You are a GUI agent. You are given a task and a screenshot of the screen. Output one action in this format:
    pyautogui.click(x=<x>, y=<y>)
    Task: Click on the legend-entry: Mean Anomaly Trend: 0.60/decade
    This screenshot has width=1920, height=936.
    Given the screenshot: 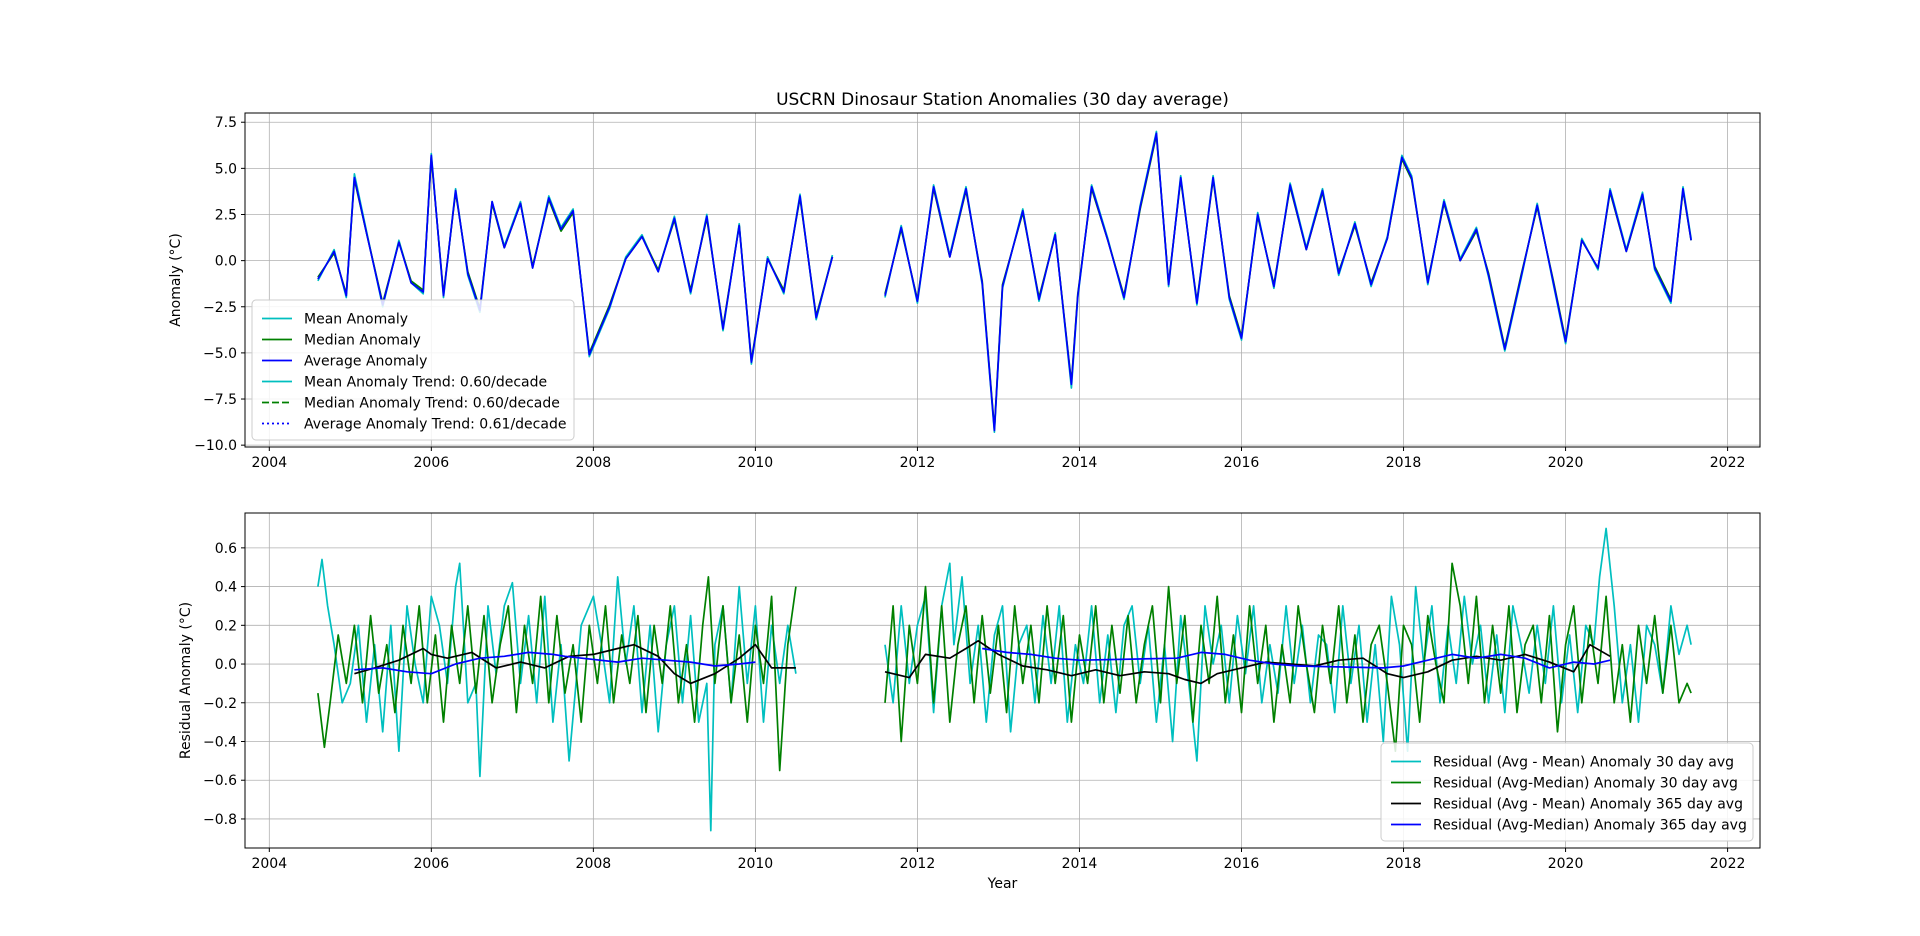 What is the action you would take?
    pyautogui.click(x=425, y=383)
    